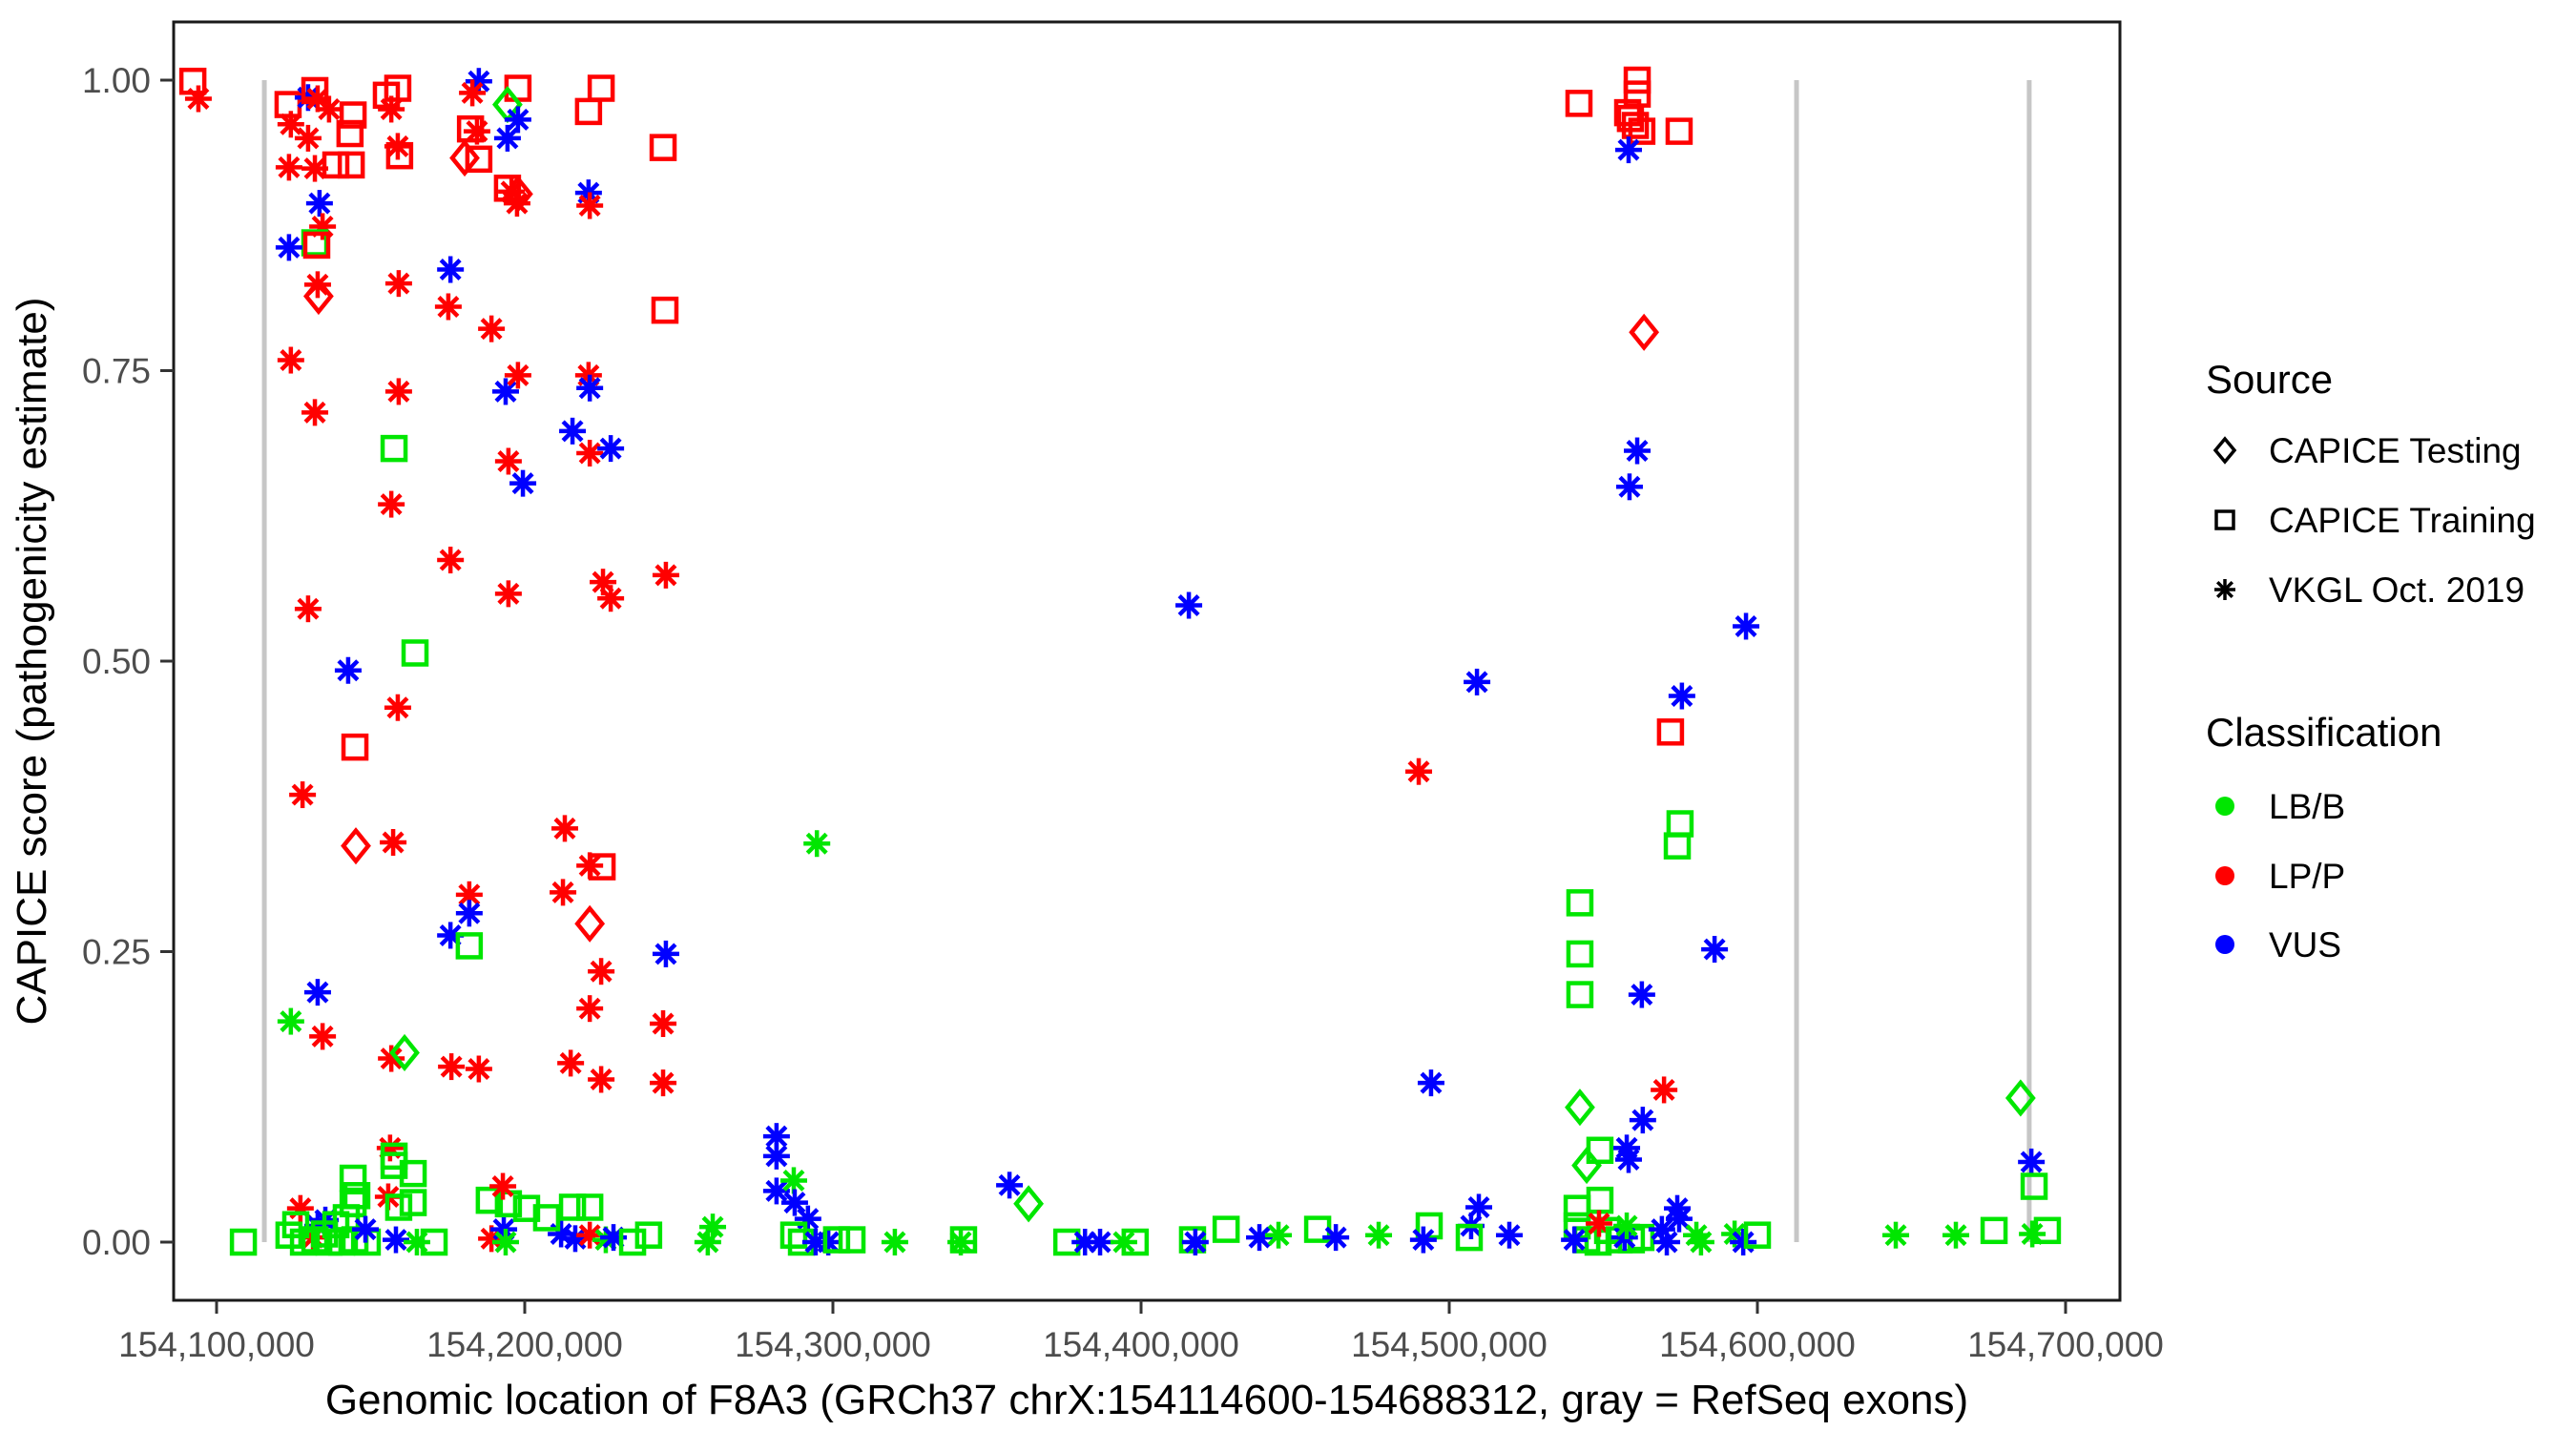  What do you see at coordinates (116, 80) in the screenshot?
I see `y-axis-tick-label: 1.00` at bounding box center [116, 80].